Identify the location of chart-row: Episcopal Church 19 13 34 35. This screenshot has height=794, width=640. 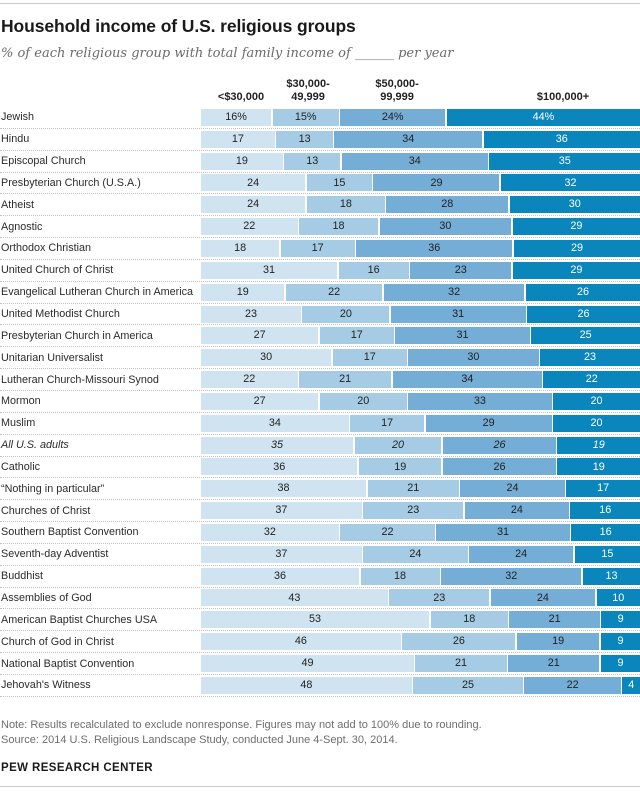
(320, 162).